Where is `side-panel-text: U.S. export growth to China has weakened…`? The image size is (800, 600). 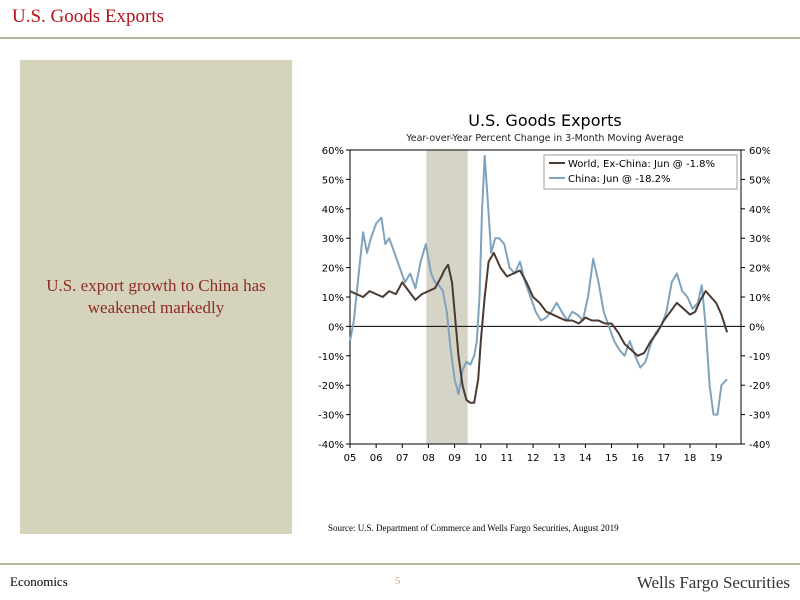
side-panel-text: U.S. export growth to China has weakened… is located at coordinates (156, 296).